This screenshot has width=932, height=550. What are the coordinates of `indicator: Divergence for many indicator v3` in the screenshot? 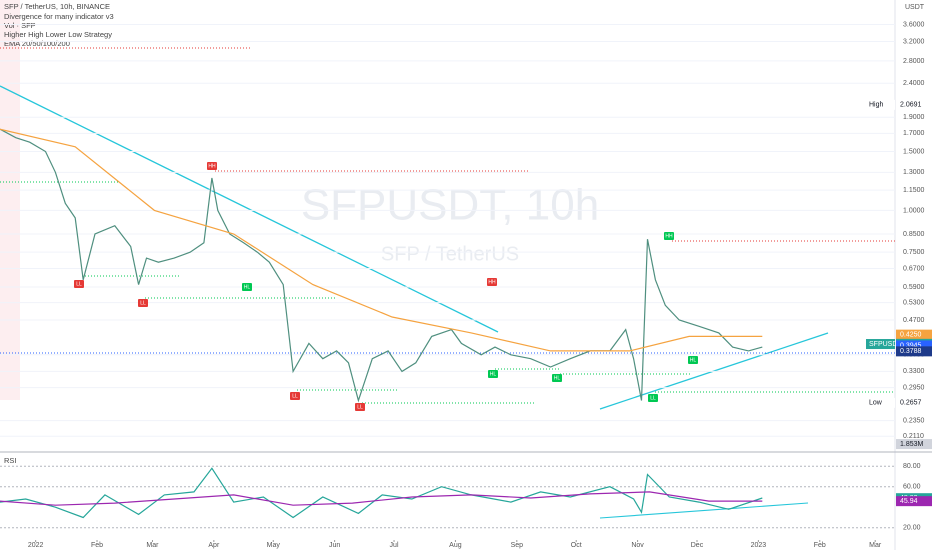 It's located at (59, 16).